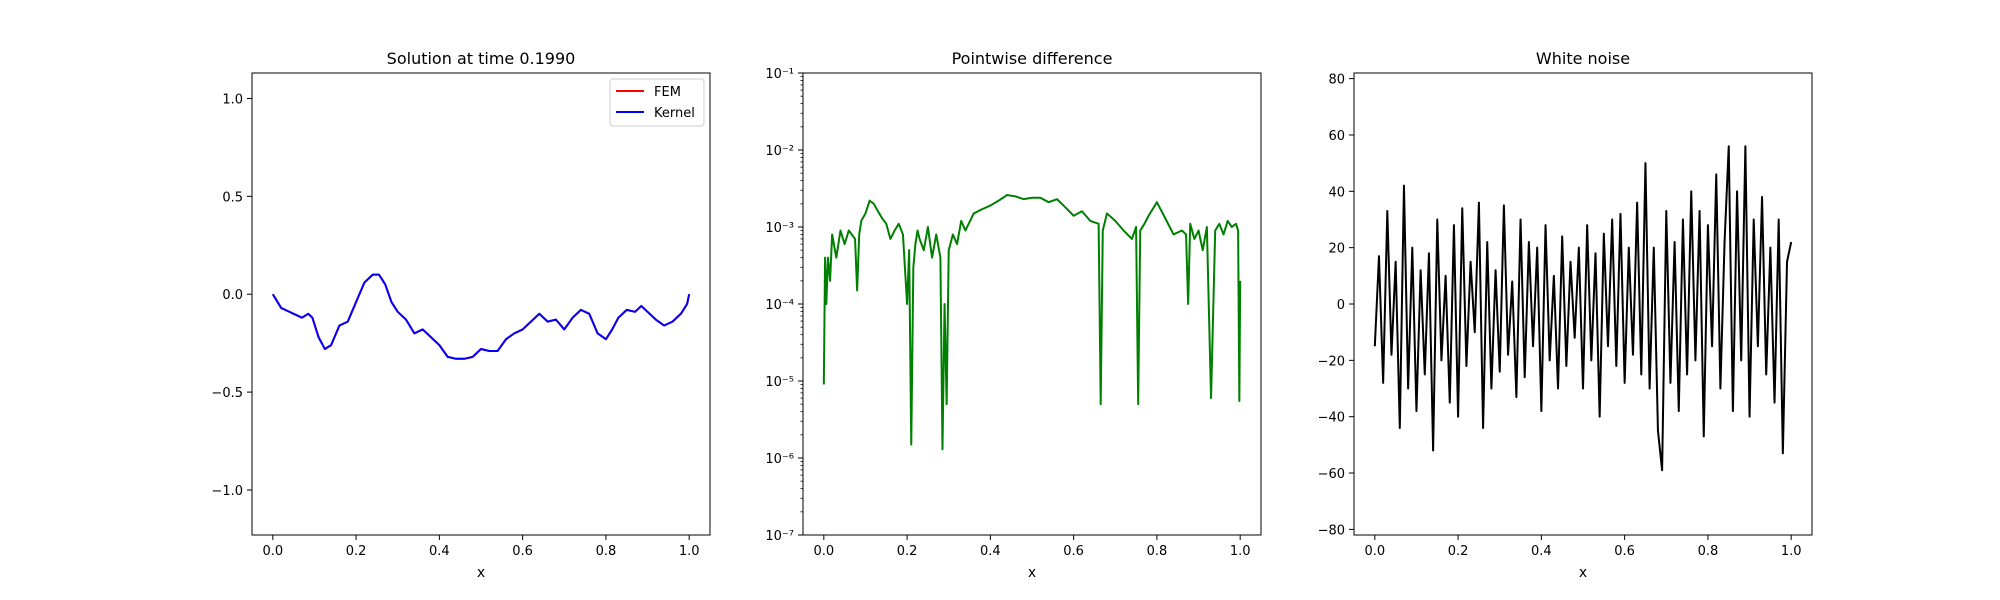  I want to click on difference-ytick-label: 10⁻², so click(779, 151).